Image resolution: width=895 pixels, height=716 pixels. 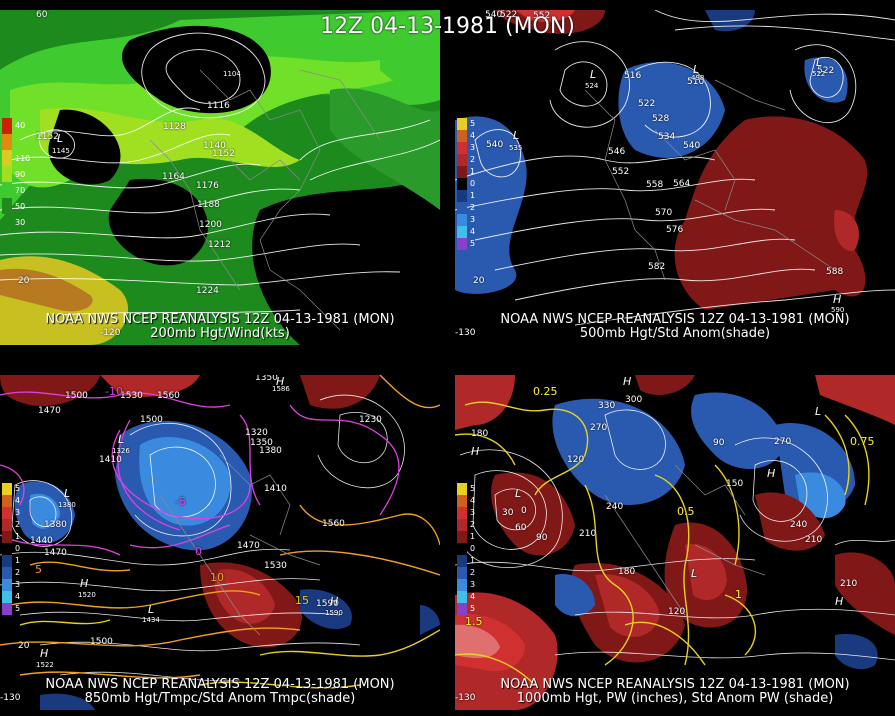 I want to click on contour-label: 1350, so click(x=266, y=379).